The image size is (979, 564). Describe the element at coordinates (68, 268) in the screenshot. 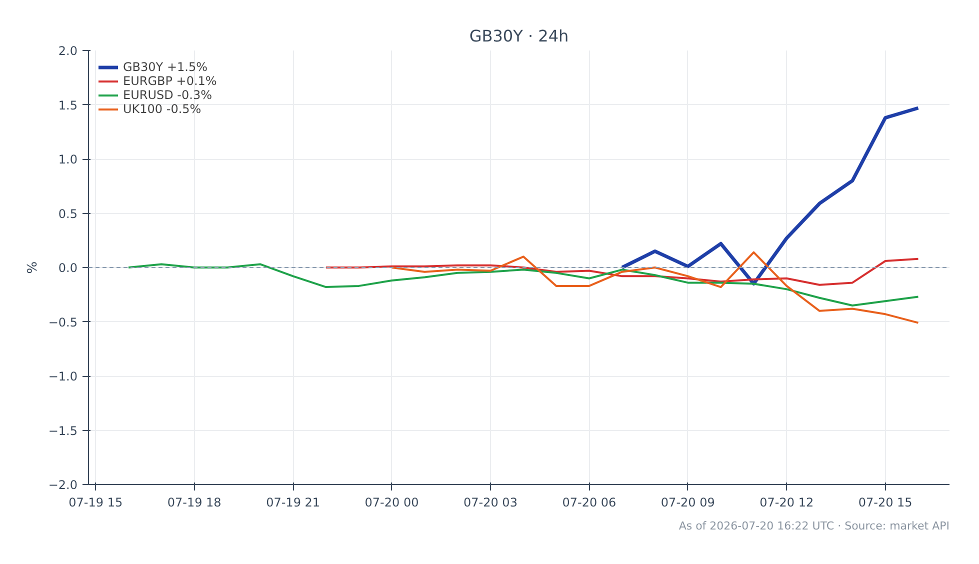

I see `y-tick-label: 0.0` at that location.